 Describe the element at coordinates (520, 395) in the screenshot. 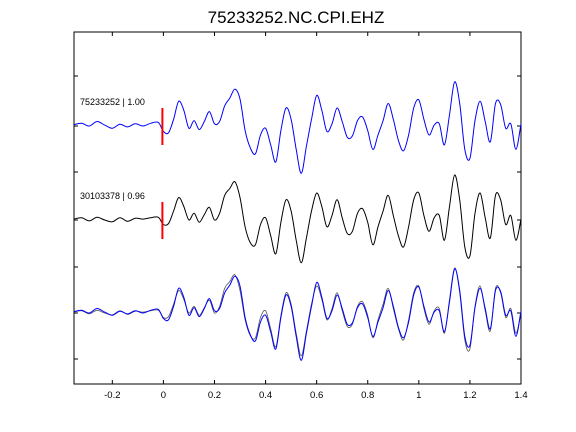

I see `x-tick-label: 1.4` at that location.